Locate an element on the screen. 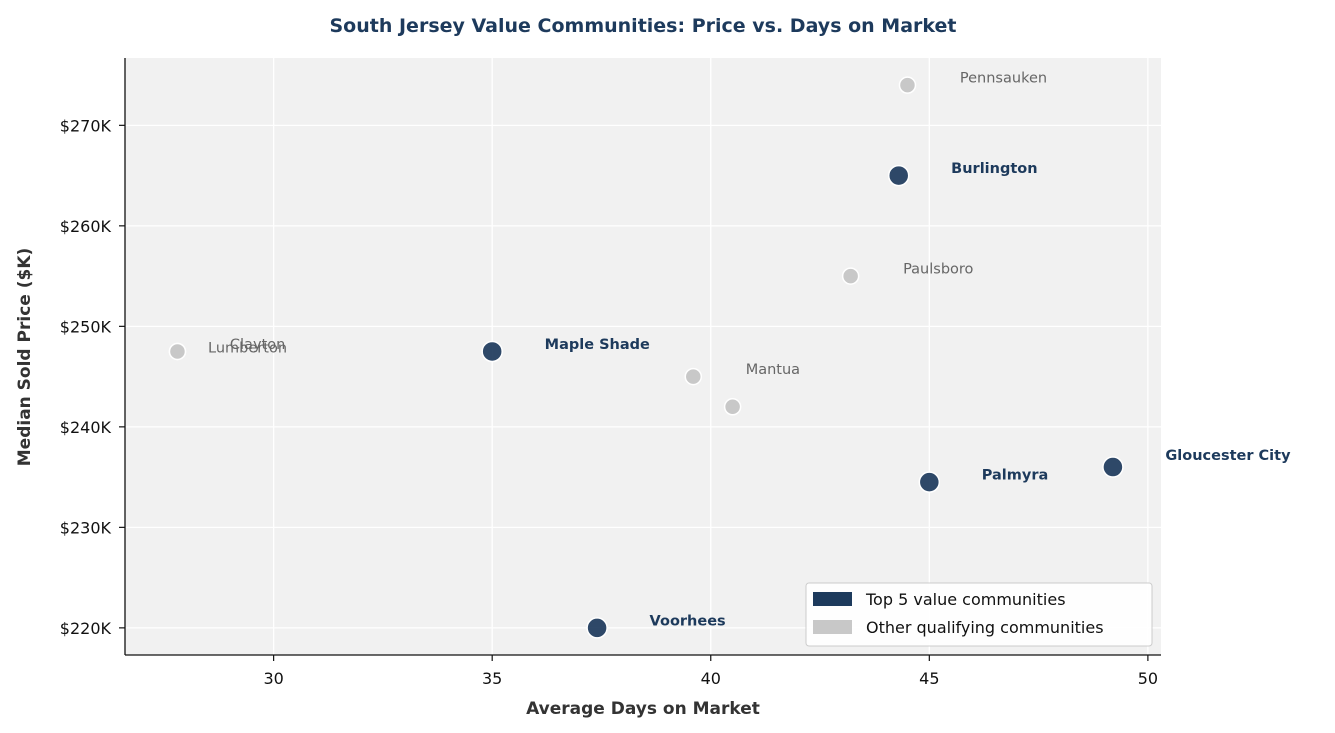 This screenshot has height=733, width=1335. point-label-pennsauken: Pennsauken is located at coordinates (1003, 79).